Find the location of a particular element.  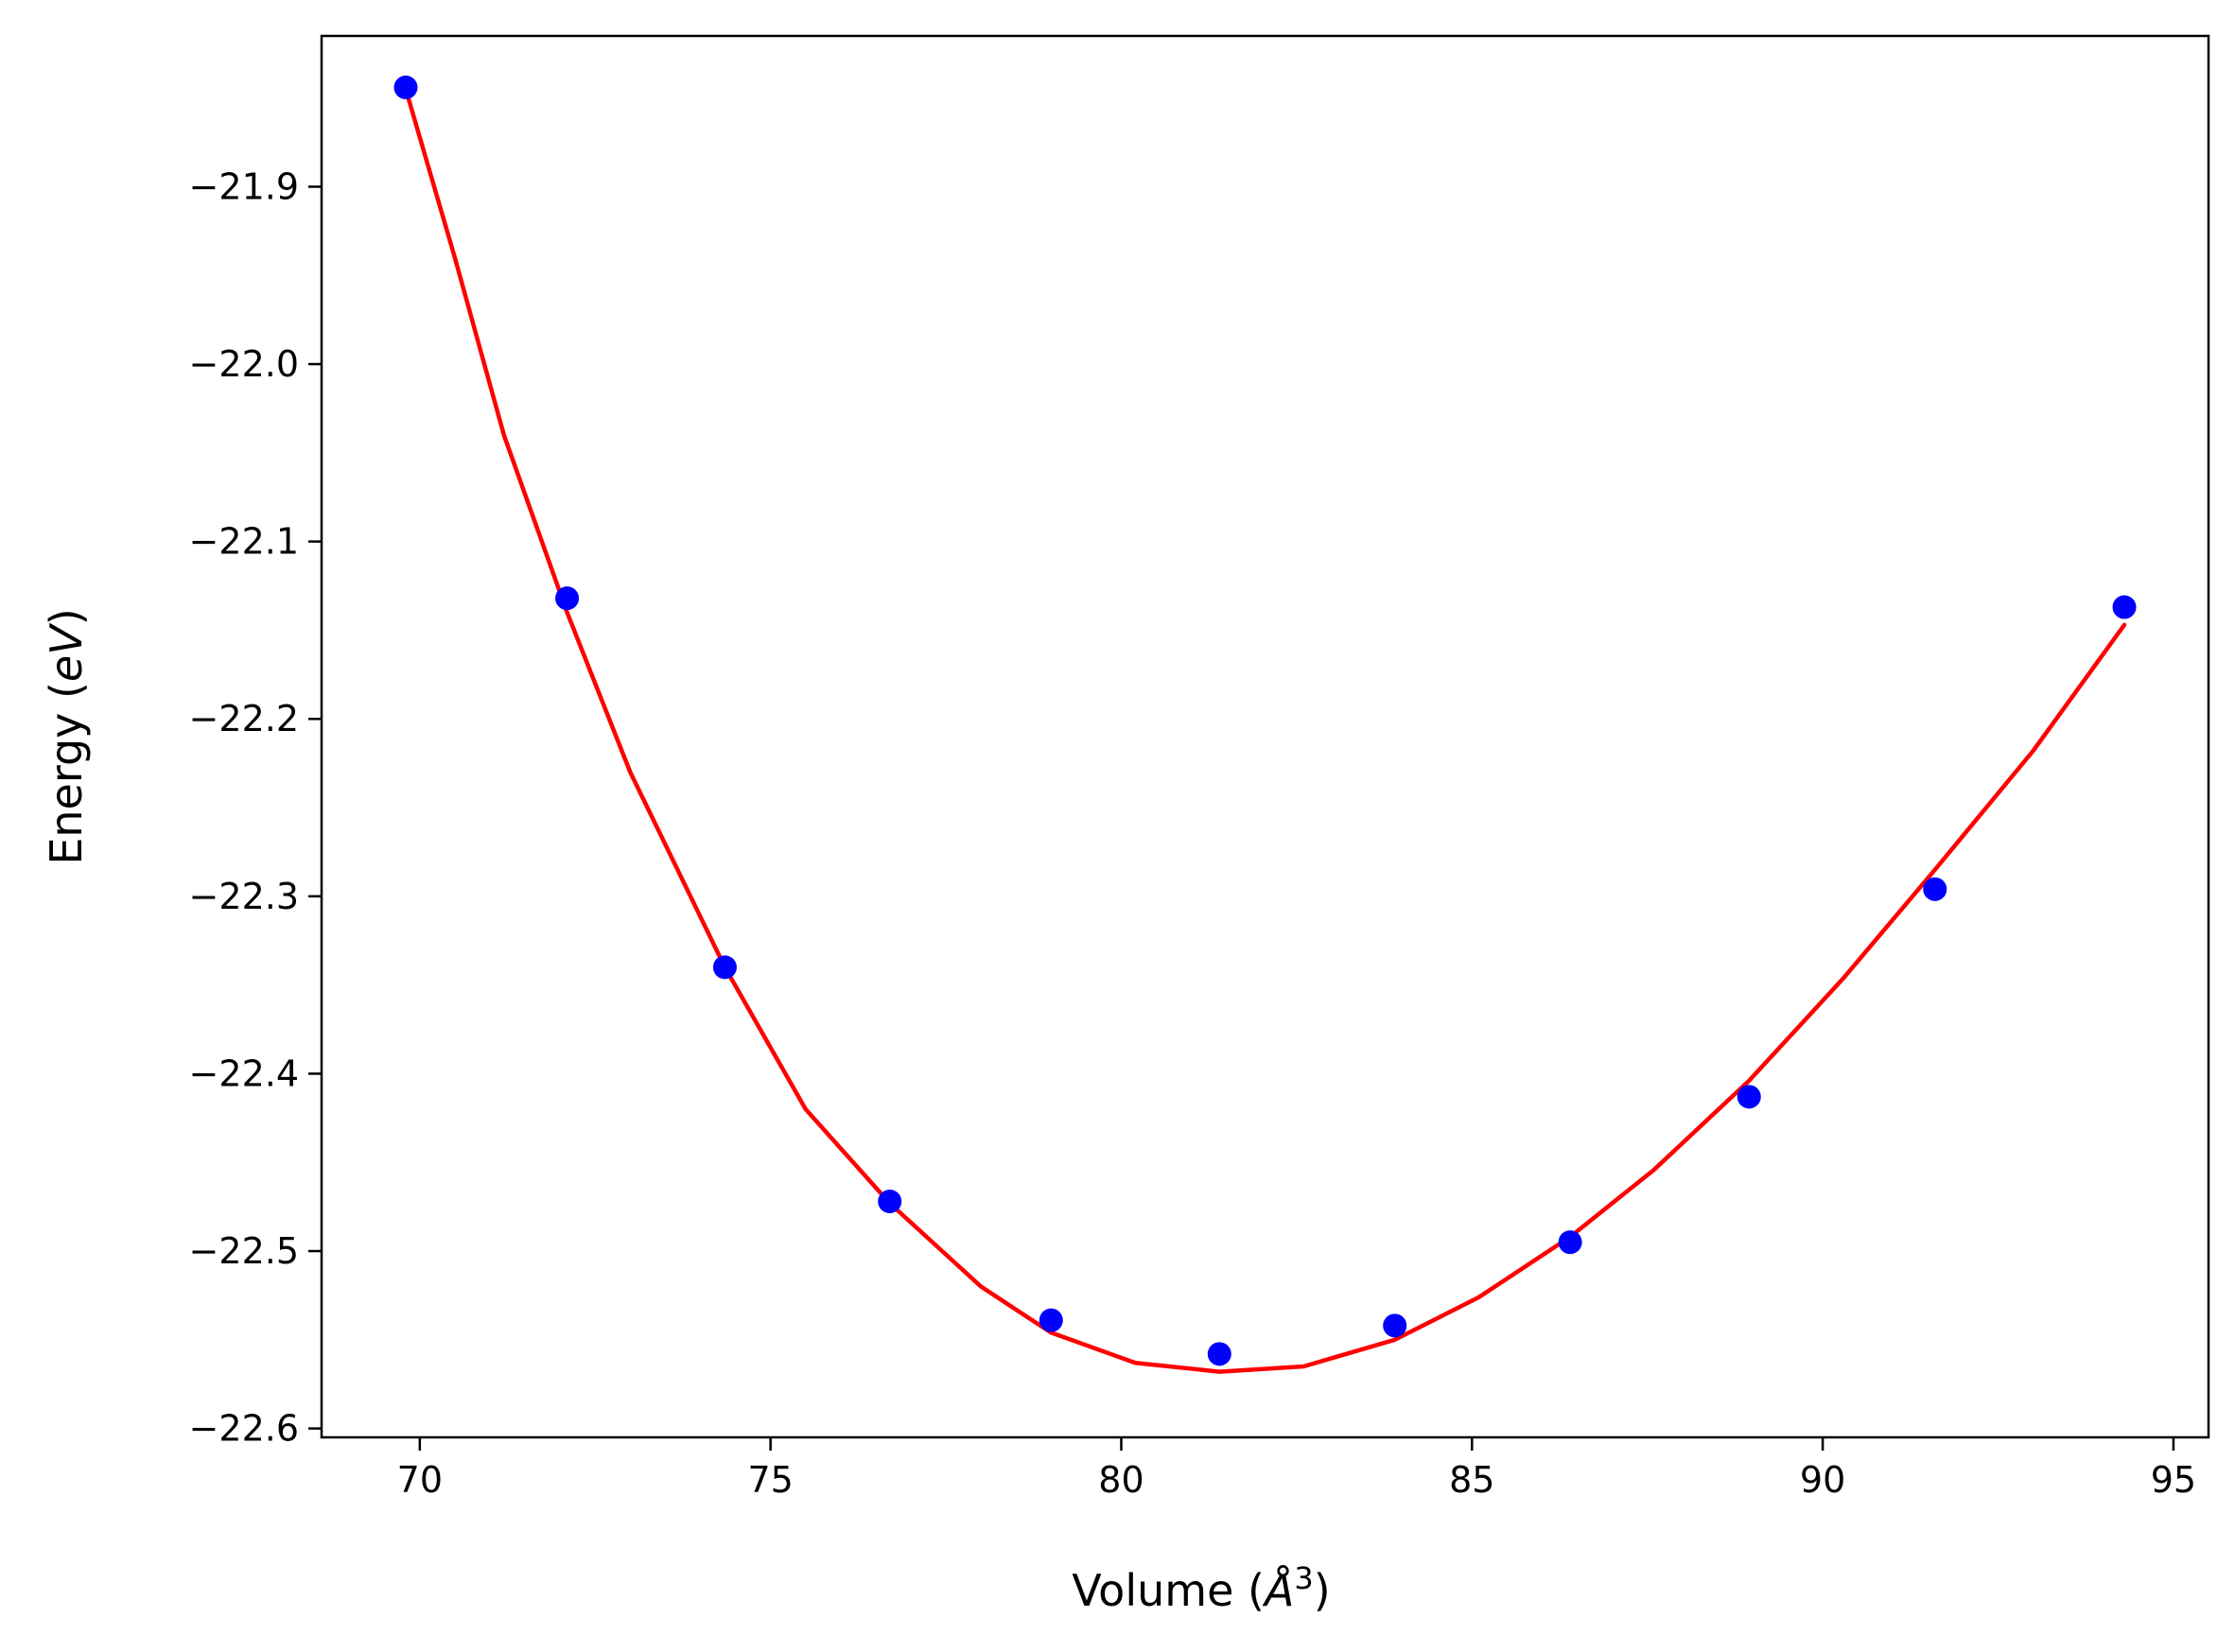

x-tick-label: 75 is located at coordinates (770, 1480).